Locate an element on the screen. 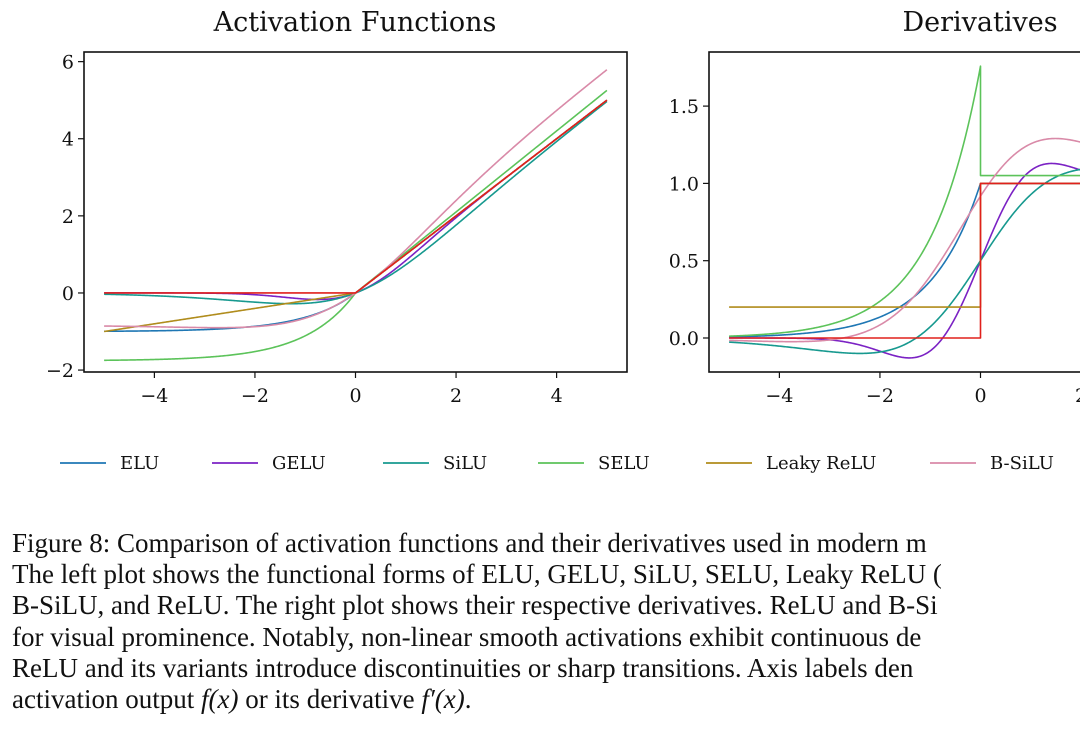  left-y-tick-label: 4 is located at coordinates (68, 140).